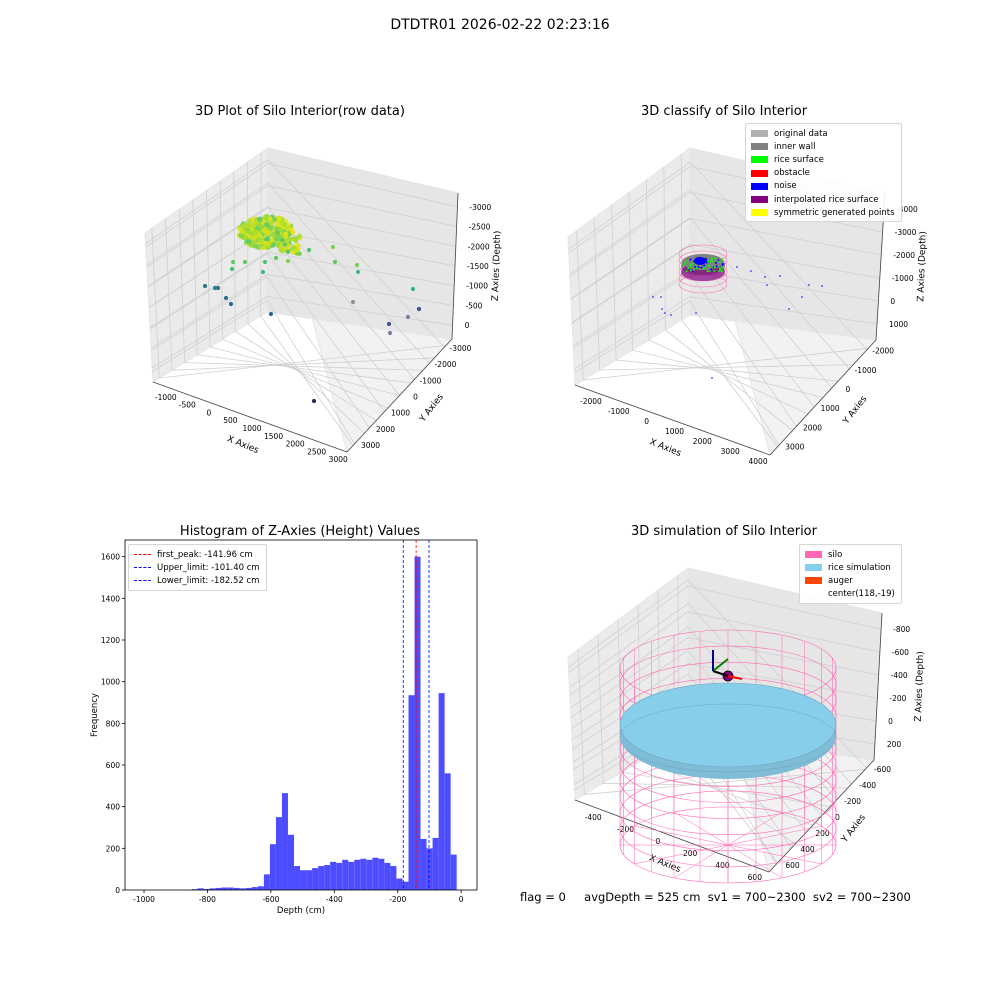 This screenshot has height=1000, width=1000. What do you see at coordinates (701, 861) in the screenshot?
I see `p4-silo-floor-spoke` at bounding box center [701, 861].